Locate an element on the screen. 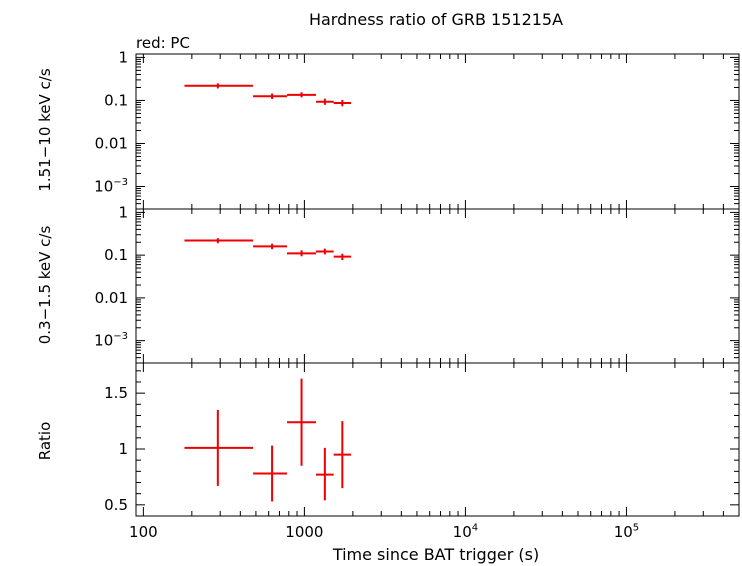  y-tick-label-ratio: 1 is located at coordinates (123, 449).